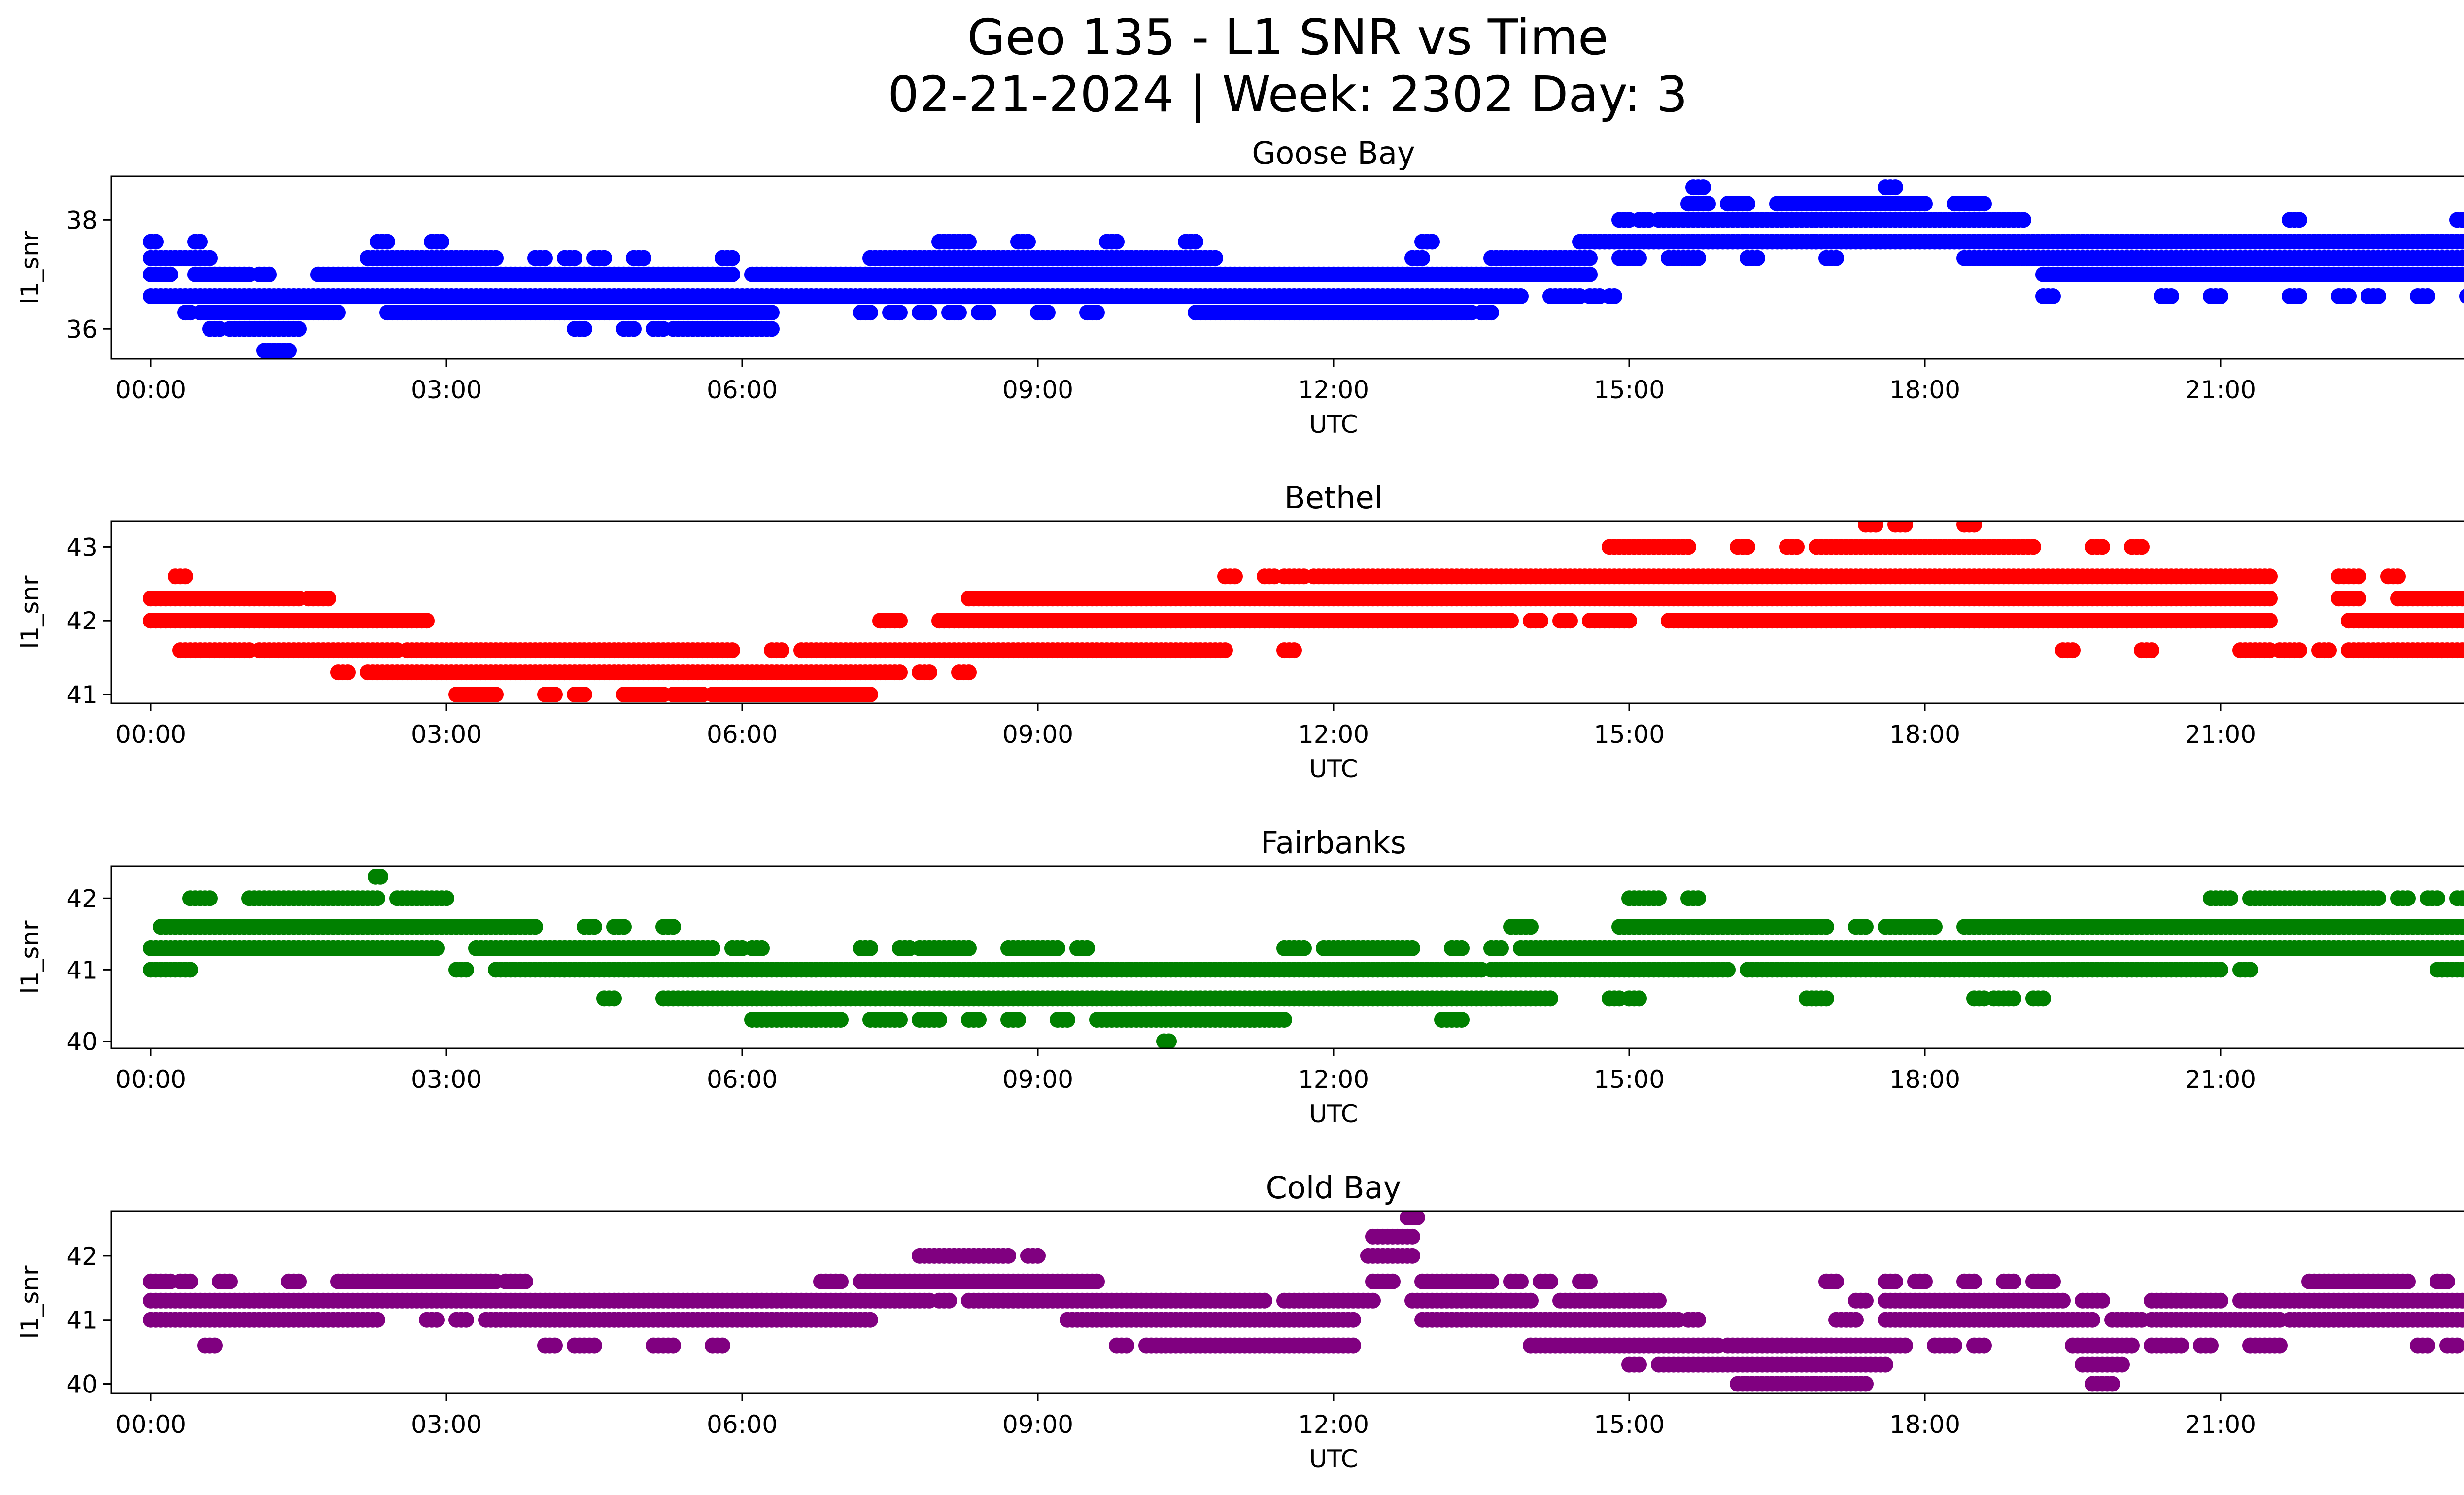 The height and width of the screenshot is (1495, 2464). What do you see at coordinates (1333, 424) in the screenshot?
I see `x-axis-label: UTC` at bounding box center [1333, 424].